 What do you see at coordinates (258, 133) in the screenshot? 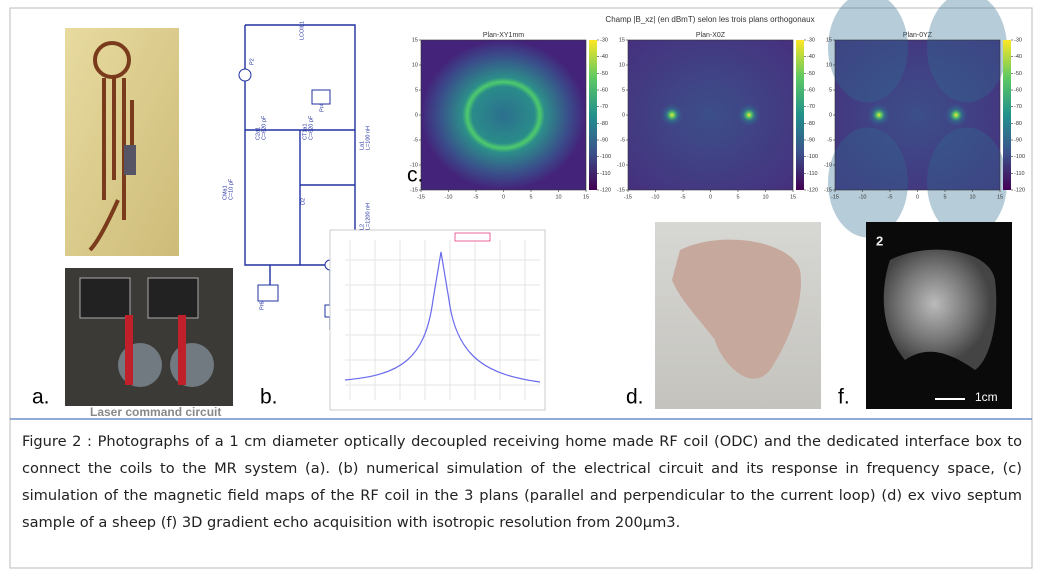
I see `circuit-label: C2a1` at bounding box center [258, 133].